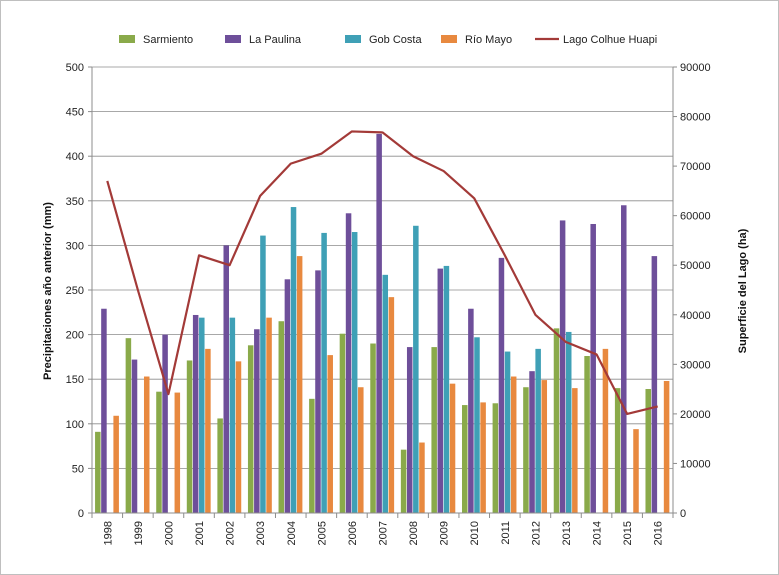 The image size is (779, 575). Describe the element at coordinates (75, 380) in the screenshot. I see `y-tick-label: 150` at that location.